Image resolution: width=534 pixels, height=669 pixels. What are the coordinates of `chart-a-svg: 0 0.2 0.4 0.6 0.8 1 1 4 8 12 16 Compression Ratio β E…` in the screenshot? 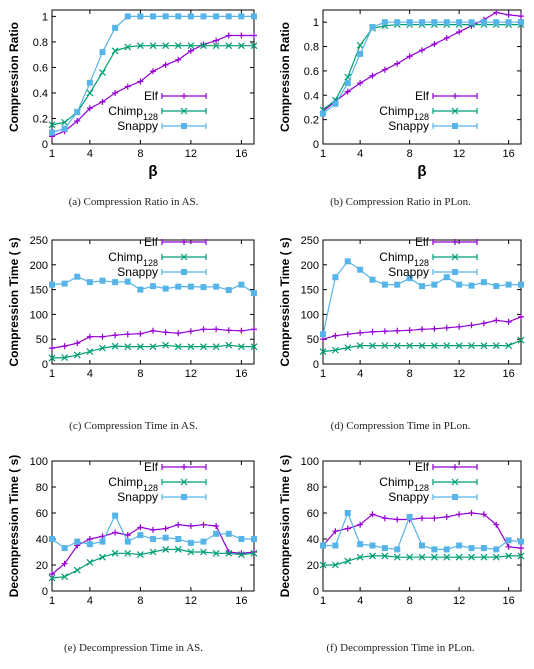 It's located at (132, 94).